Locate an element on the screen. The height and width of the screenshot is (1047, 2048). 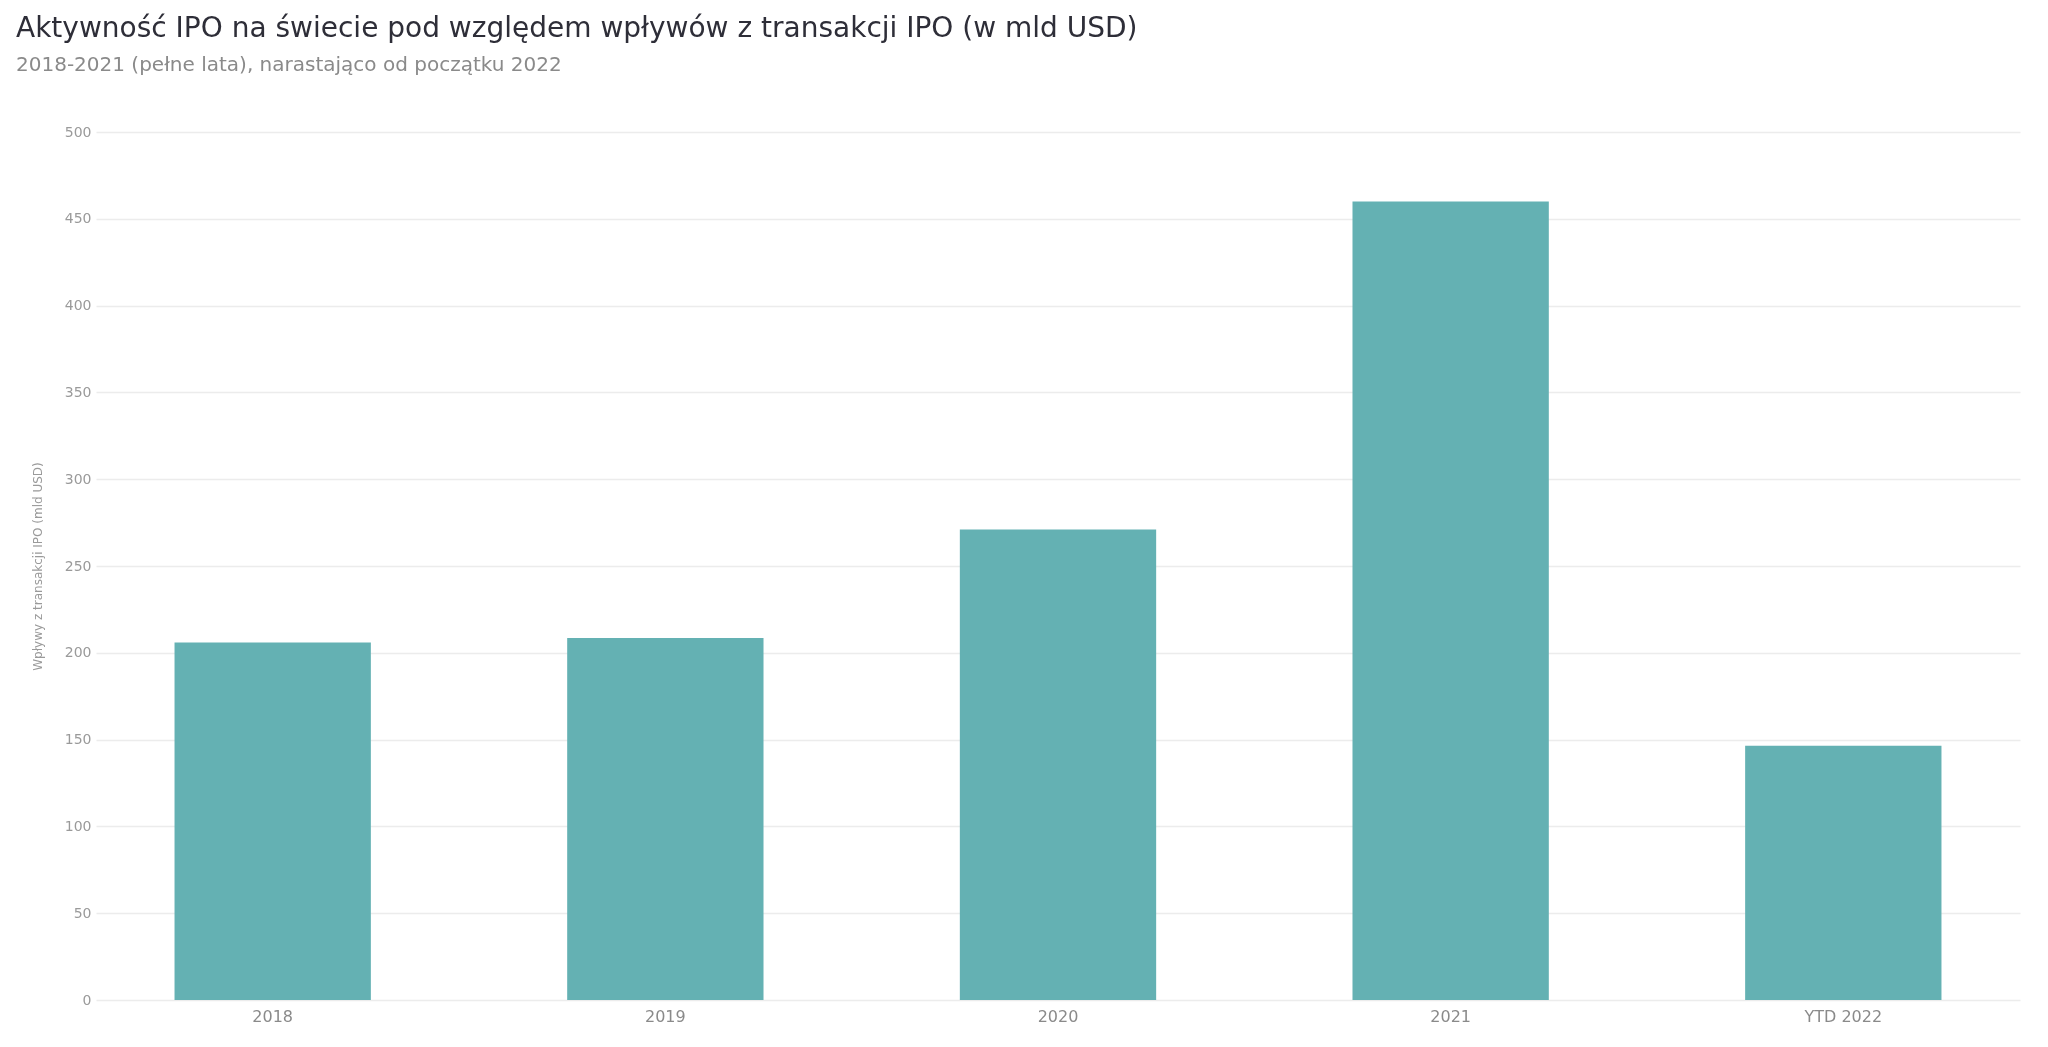
chart-title: Aktywność IPO na świecie pod względem wpływów z transakcji IPO (w mld USD) is located at coordinates (577, 27).